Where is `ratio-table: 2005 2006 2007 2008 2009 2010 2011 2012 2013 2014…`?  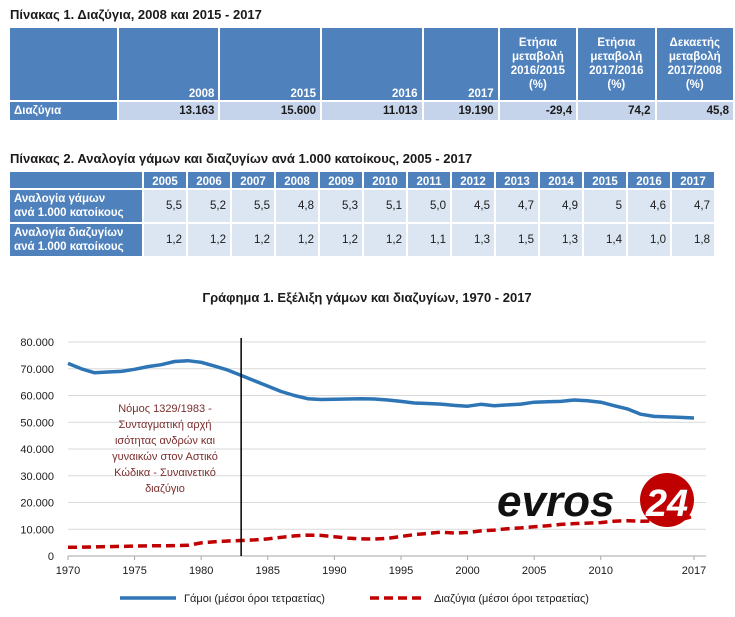
ratio-table: 2005 2006 2007 2008 2009 2010 2011 2012 2013 2014… is located at coordinates (362, 214).